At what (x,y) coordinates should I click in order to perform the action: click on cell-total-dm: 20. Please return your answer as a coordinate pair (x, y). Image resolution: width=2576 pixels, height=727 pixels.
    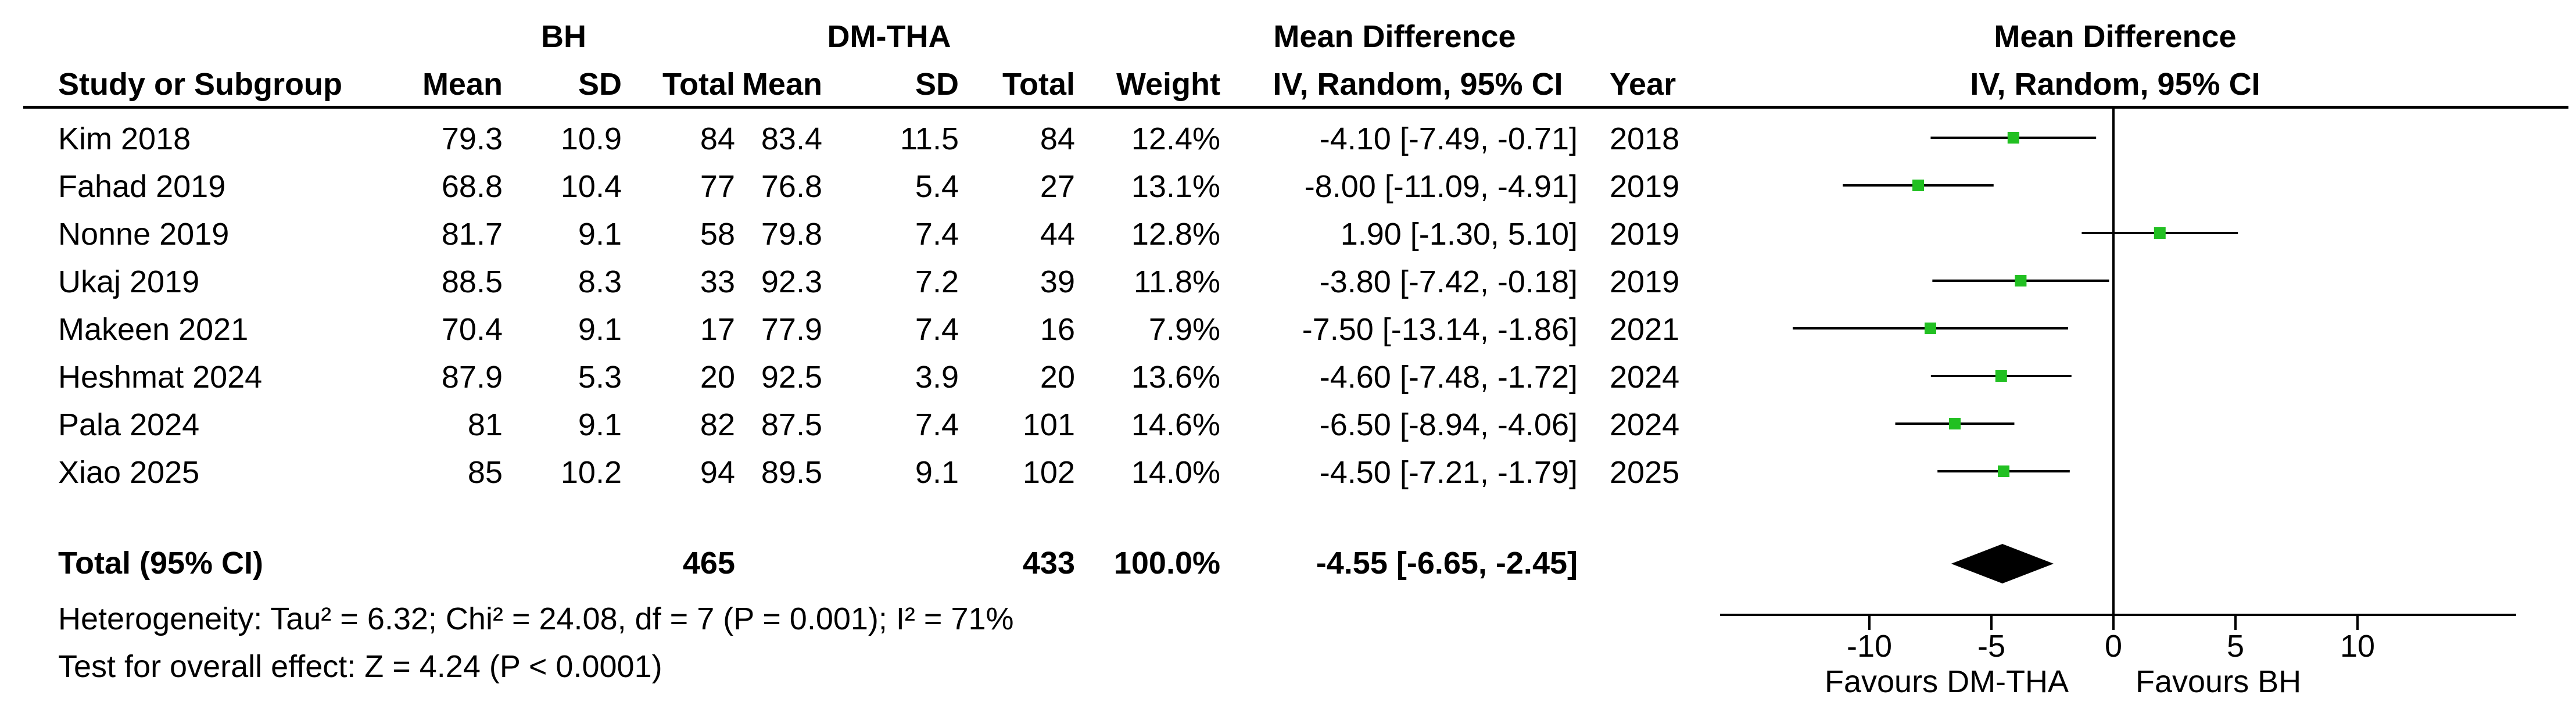
    Looking at the image, I should click on (1057, 377).